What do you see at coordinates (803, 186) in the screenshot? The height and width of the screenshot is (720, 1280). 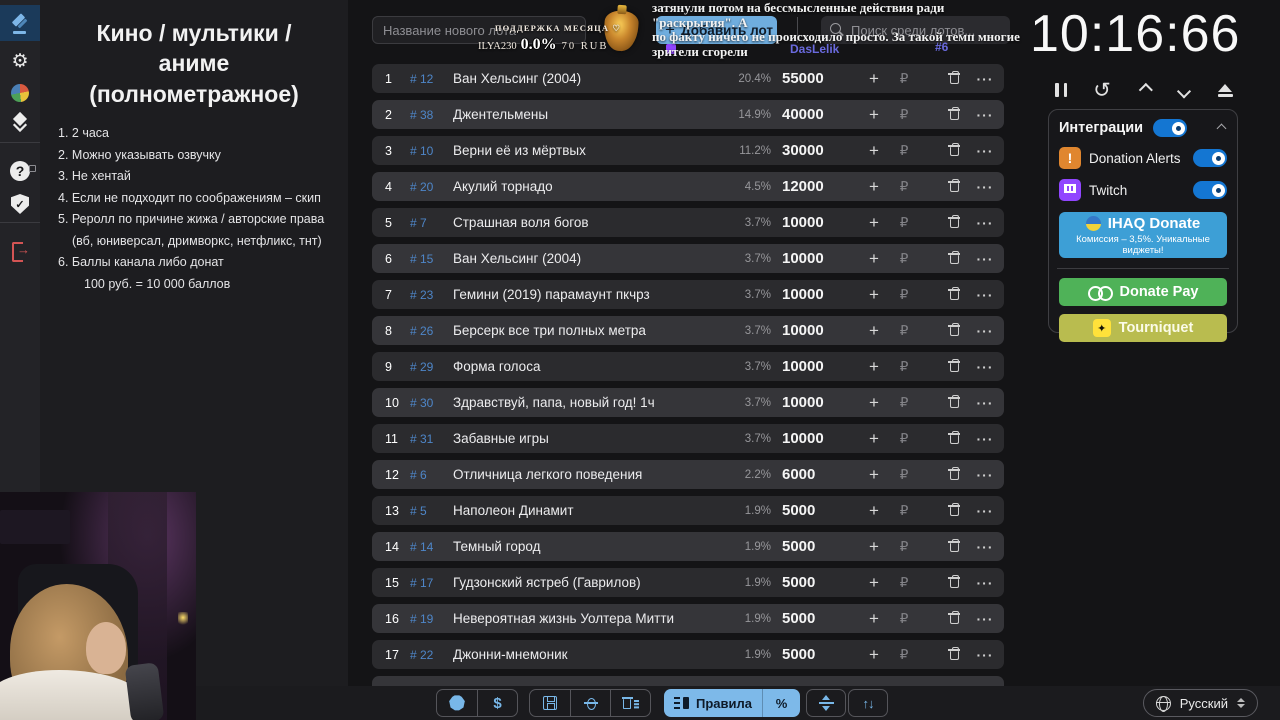 I see `lot-amount: 12000` at bounding box center [803, 186].